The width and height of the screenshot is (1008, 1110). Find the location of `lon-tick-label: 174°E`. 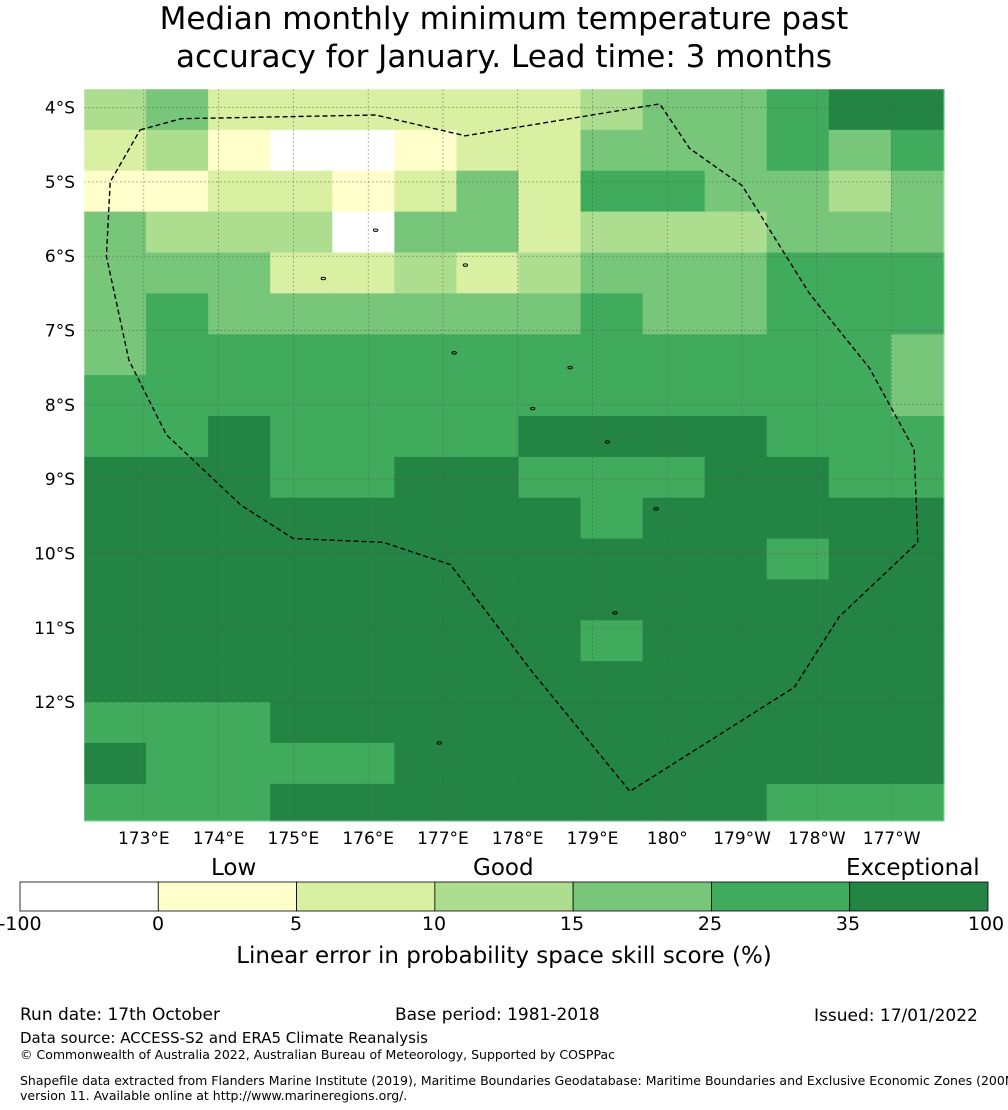

lon-tick-label: 174°E is located at coordinates (219, 839).